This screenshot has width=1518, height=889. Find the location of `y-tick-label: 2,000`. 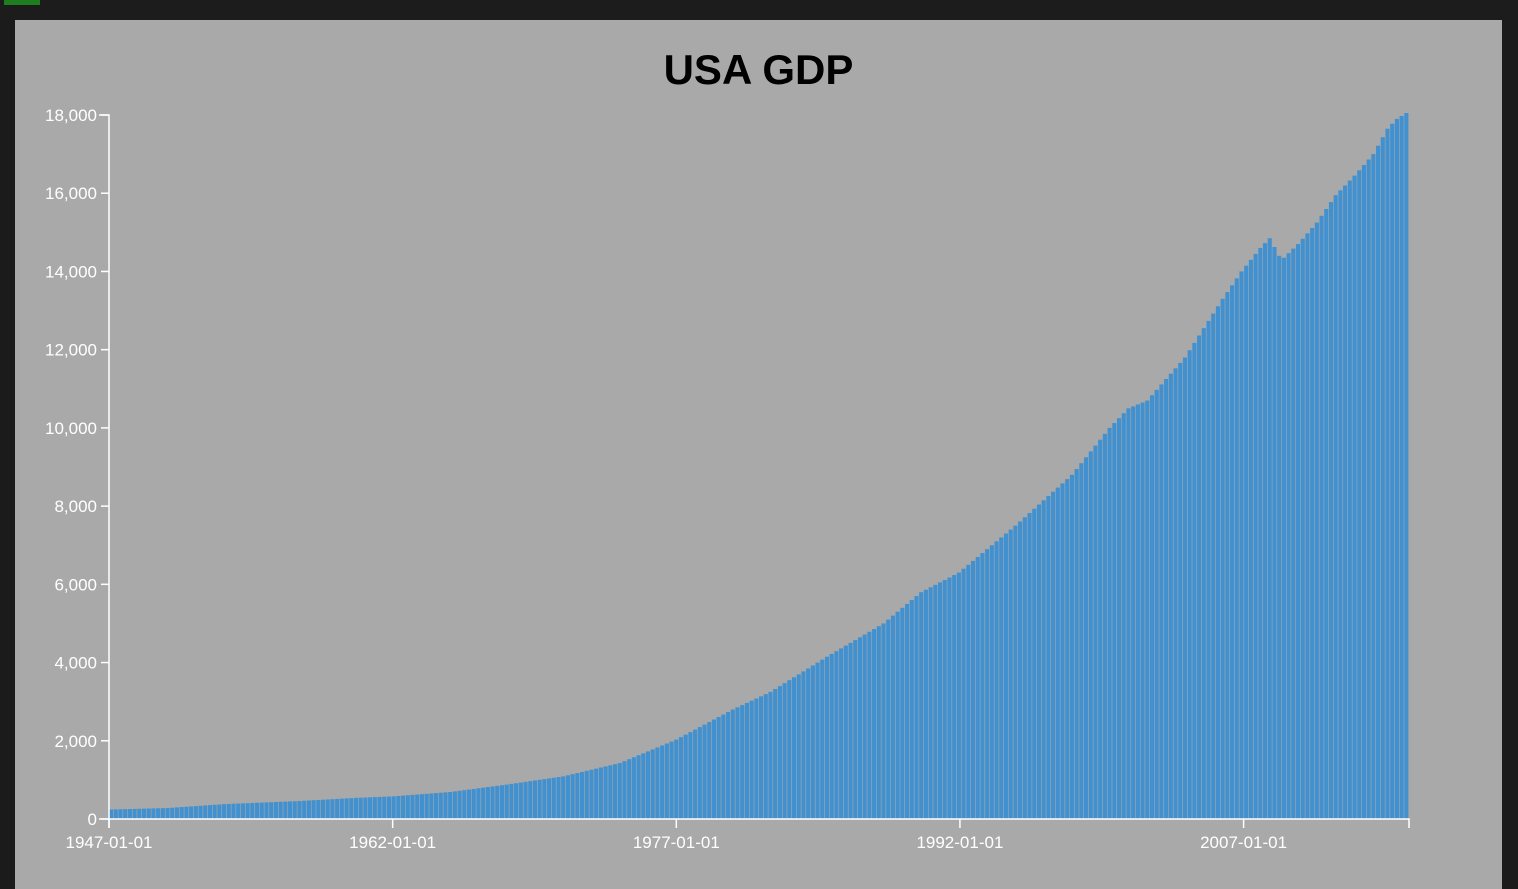

y-tick-label: 2,000 is located at coordinates (75, 741).